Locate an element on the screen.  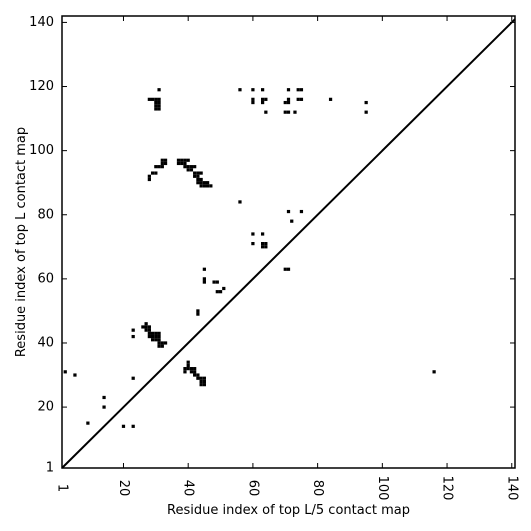
x-tick-label: 40 is located at coordinates (188, 488).